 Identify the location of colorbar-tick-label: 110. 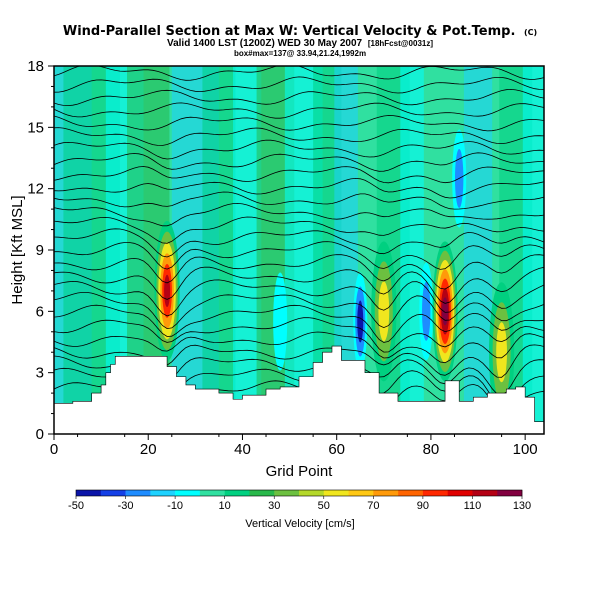
(473, 506).